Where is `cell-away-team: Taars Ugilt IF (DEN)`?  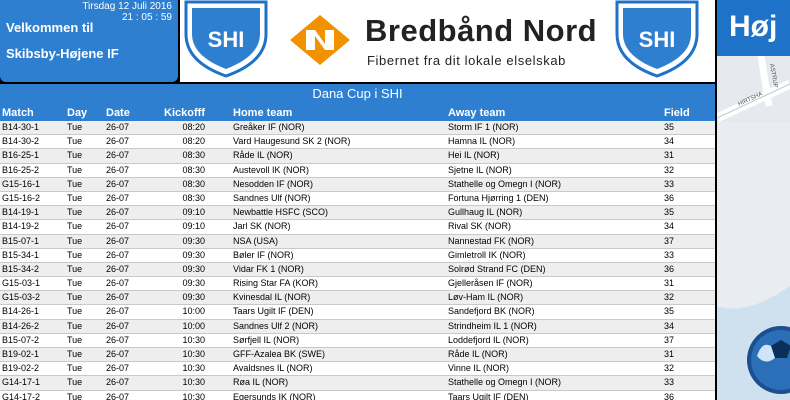 cell-away-team: Taars Ugilt IF (DEN) is located at coordinates (488, 395).